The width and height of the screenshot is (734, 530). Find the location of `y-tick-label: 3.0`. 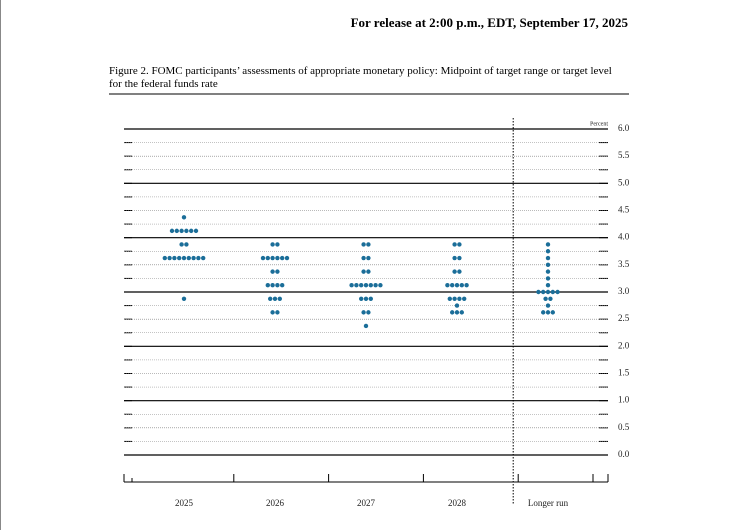

y-tick-label: 3.0 is located at coordinates (624, 291).